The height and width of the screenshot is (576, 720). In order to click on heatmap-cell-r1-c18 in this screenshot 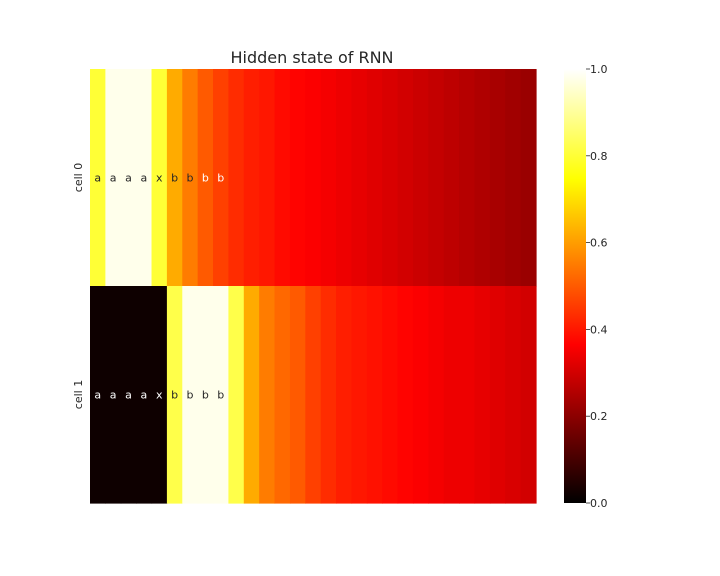, I will do `click(374, 395)`.